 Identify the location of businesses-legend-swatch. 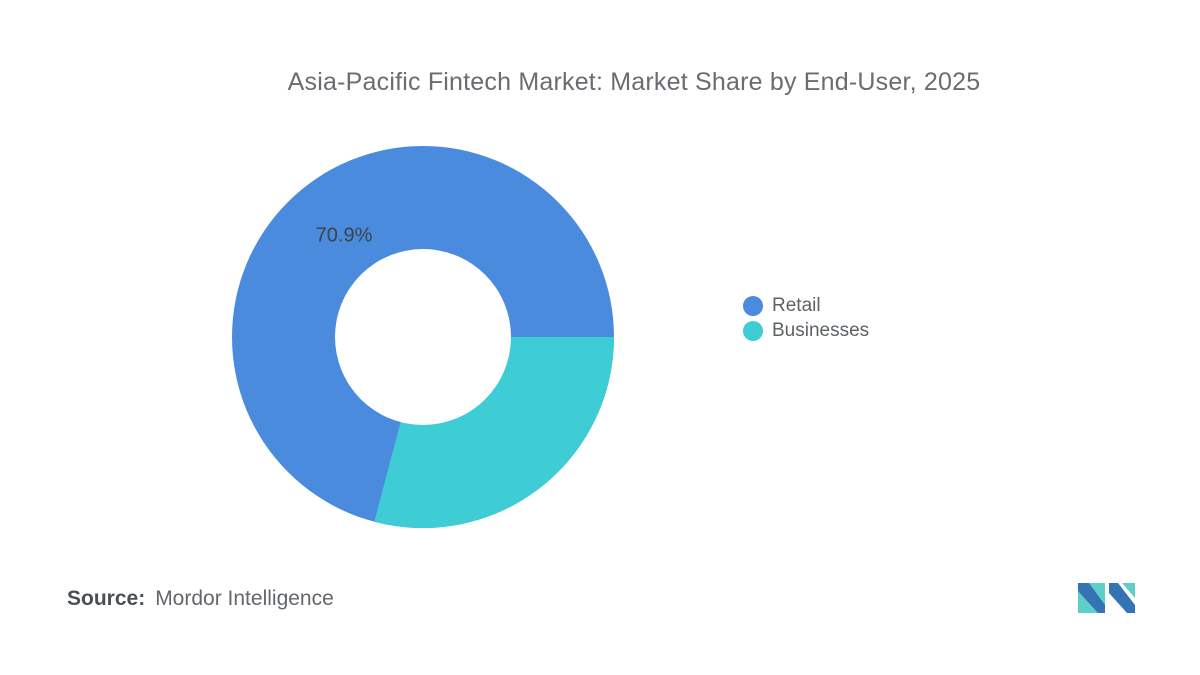
(753, 331).